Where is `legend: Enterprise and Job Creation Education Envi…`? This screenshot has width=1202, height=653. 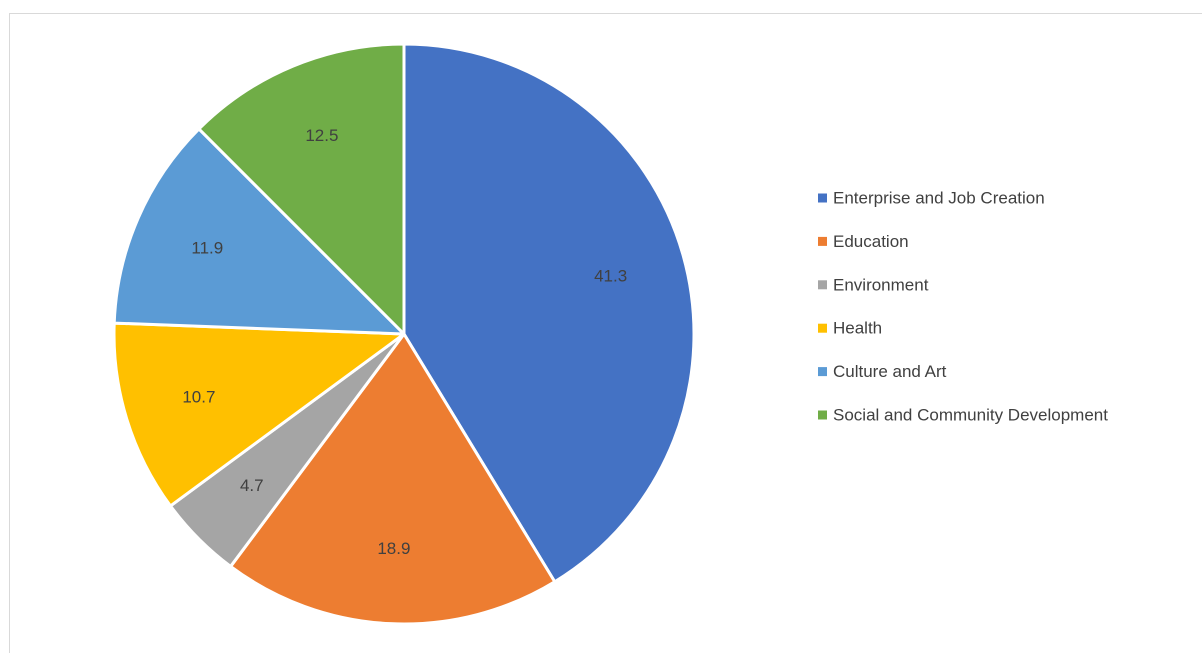 legend: Enterprise and Job Creation Education Envi… is located at coordinates (963, 307).